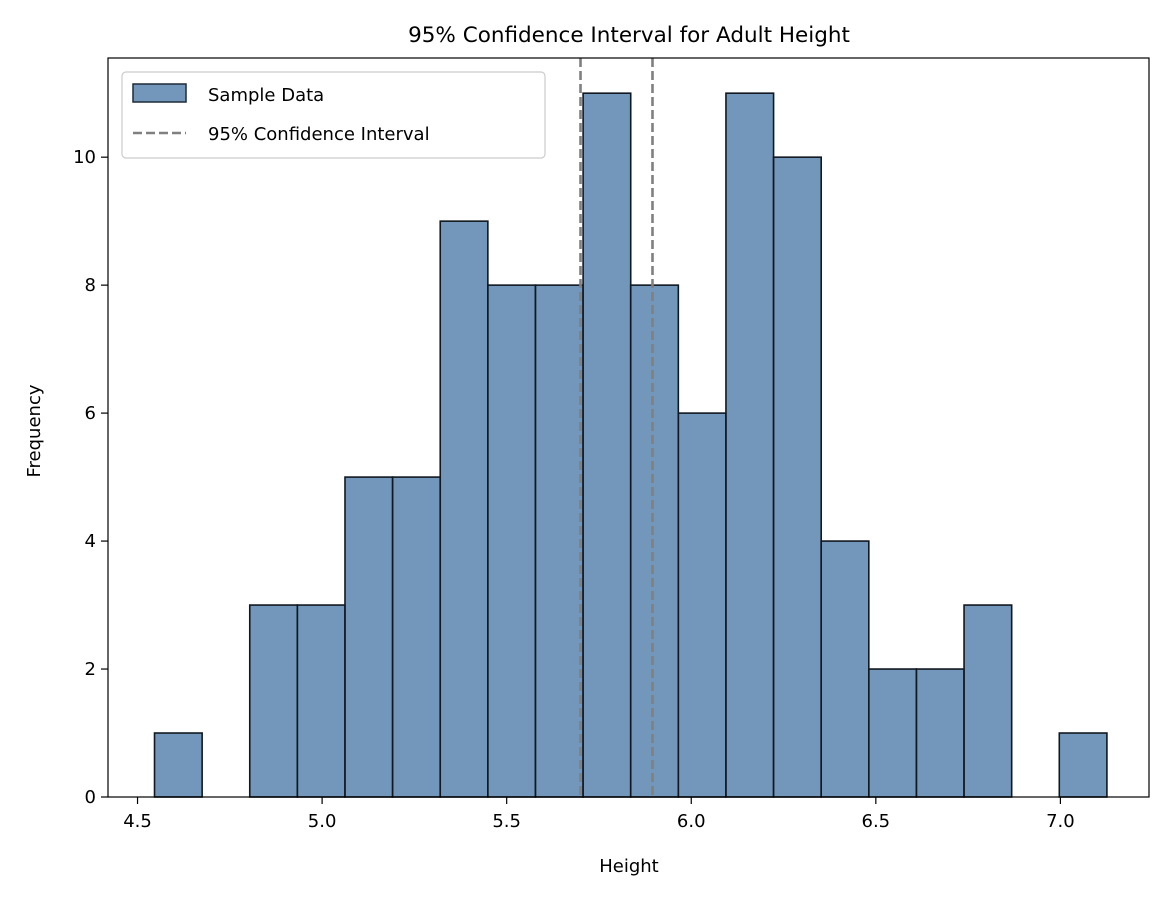  I want to click on x-tick-label: 5.5, so click(506, 821).